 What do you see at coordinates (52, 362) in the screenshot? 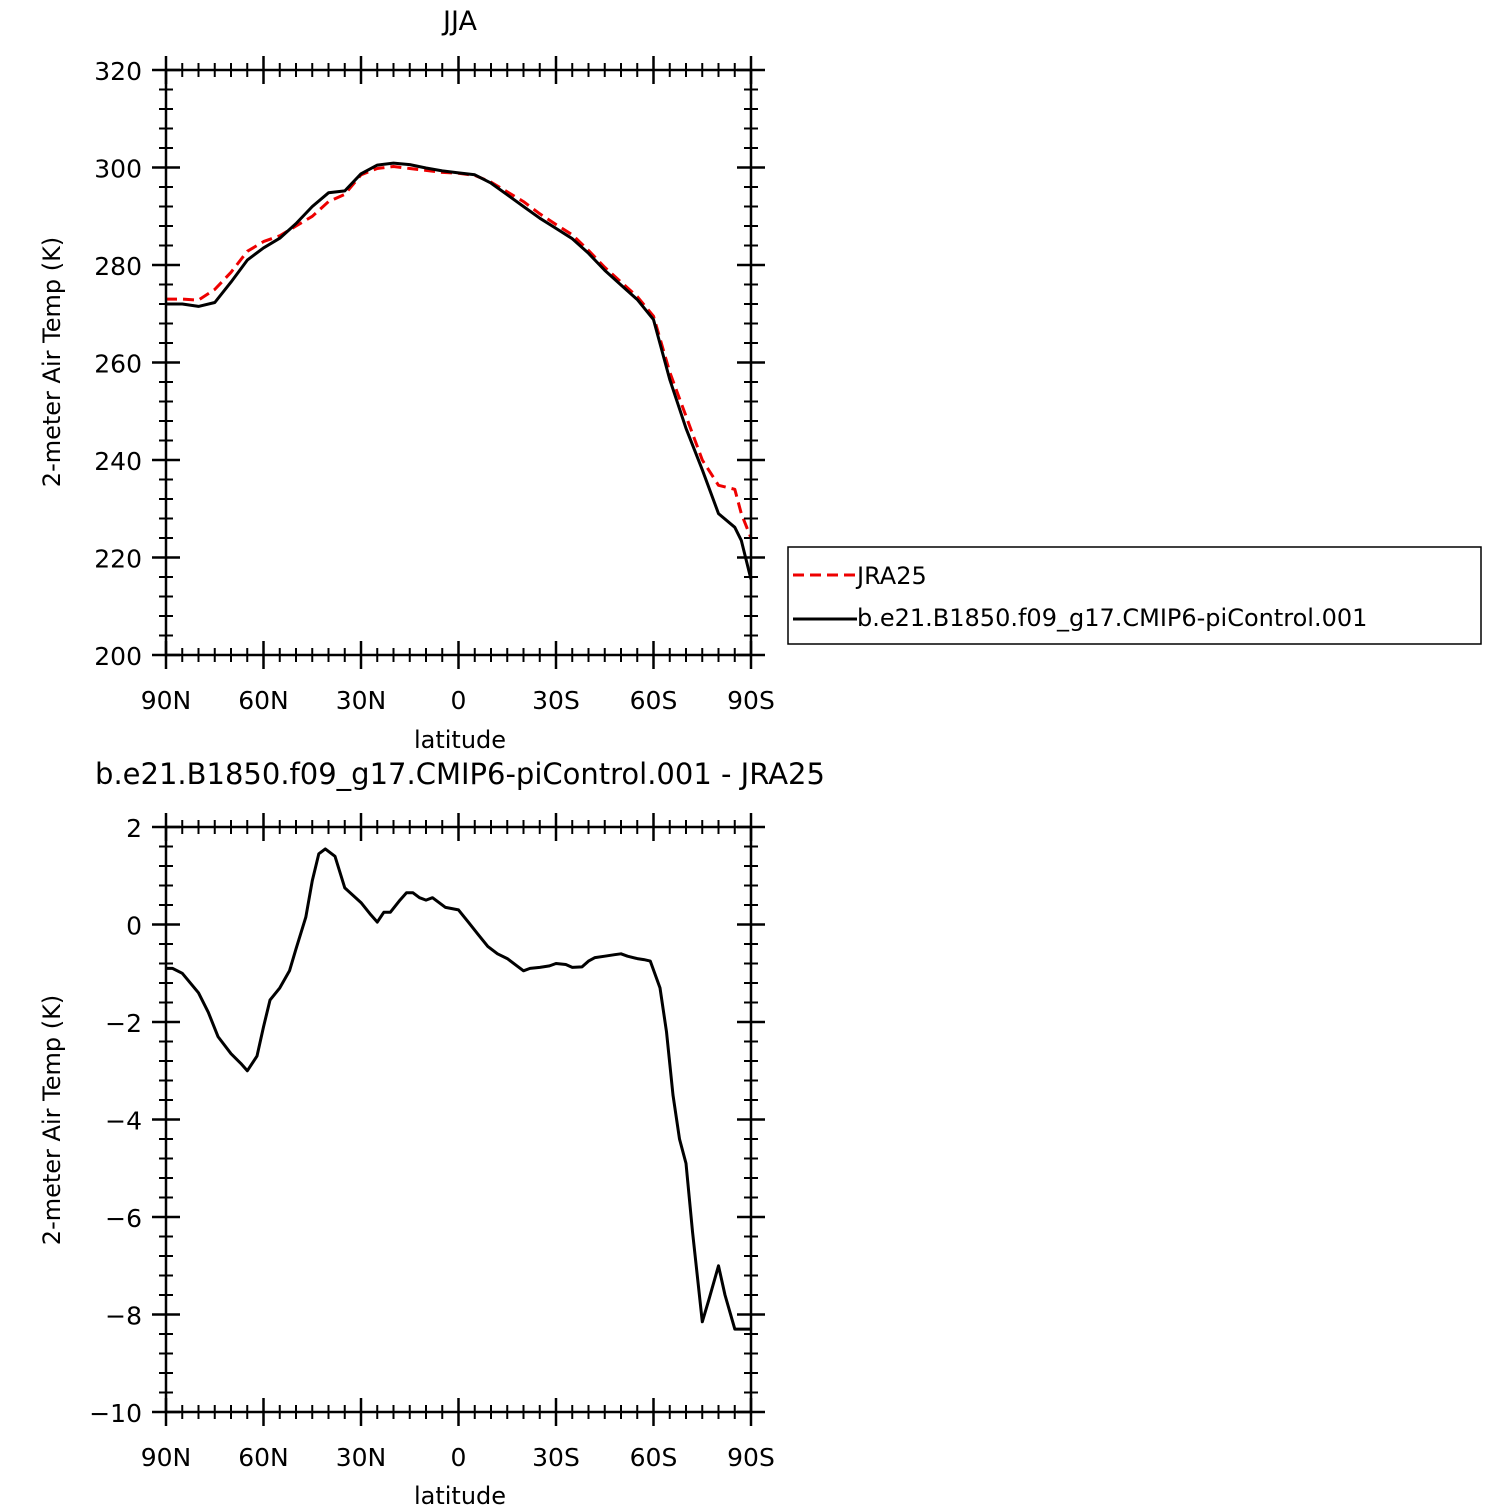
I see `top-y-axis-label: 2-meter Air Temp (K)` at bounding box center [52, 362].